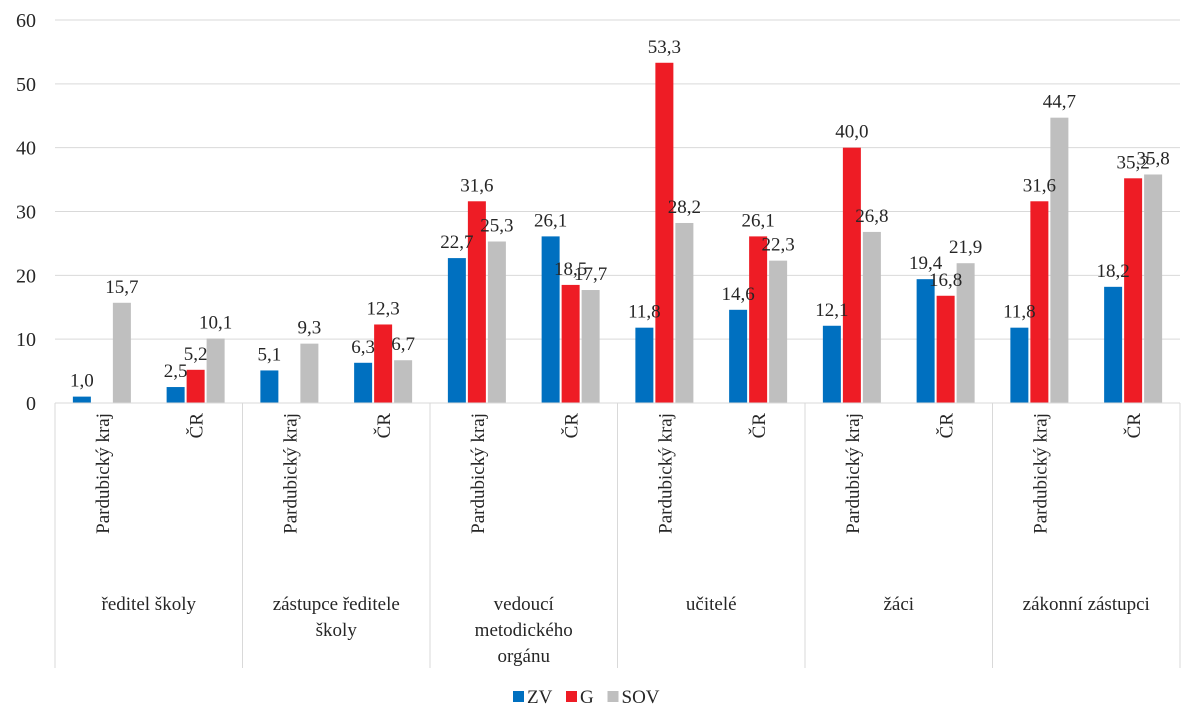 This screenshot has height=711, width=1183. I want to click on legend-swatch-sov, so click(613, 696).